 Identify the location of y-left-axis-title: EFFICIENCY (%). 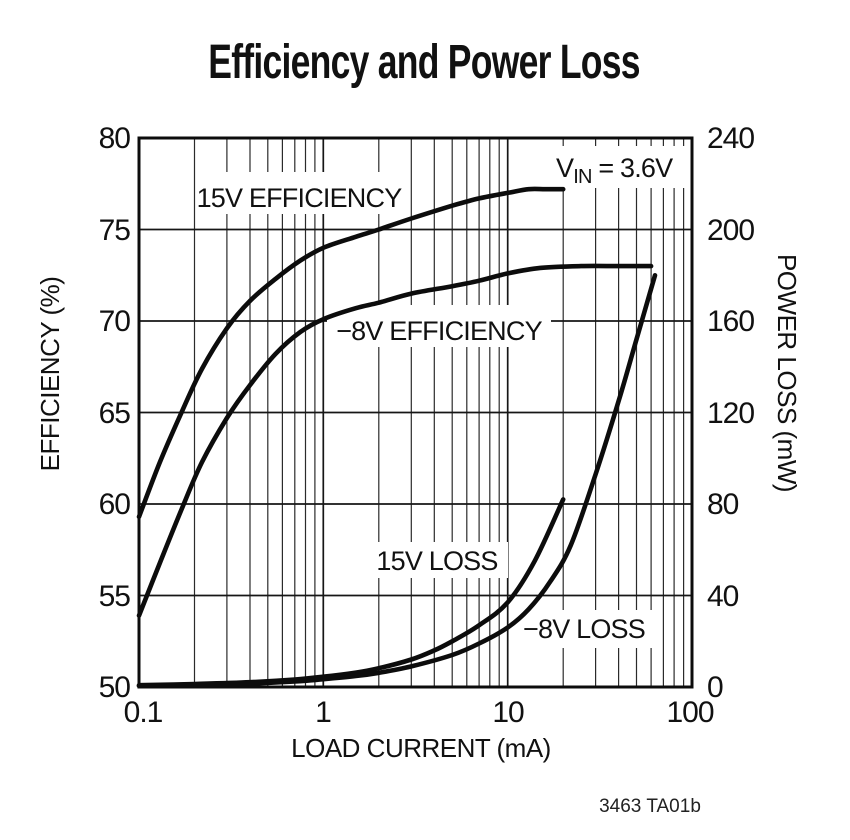
(50, 374).